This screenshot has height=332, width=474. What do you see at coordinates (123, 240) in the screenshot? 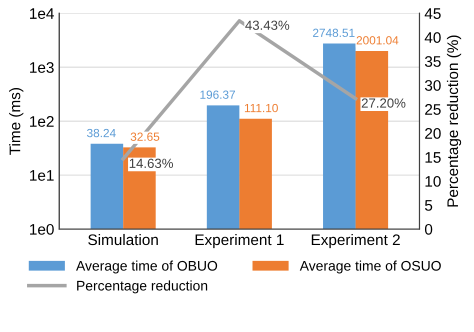
I see `x-tick-label: Simulation` at bounding box center [123, 240].